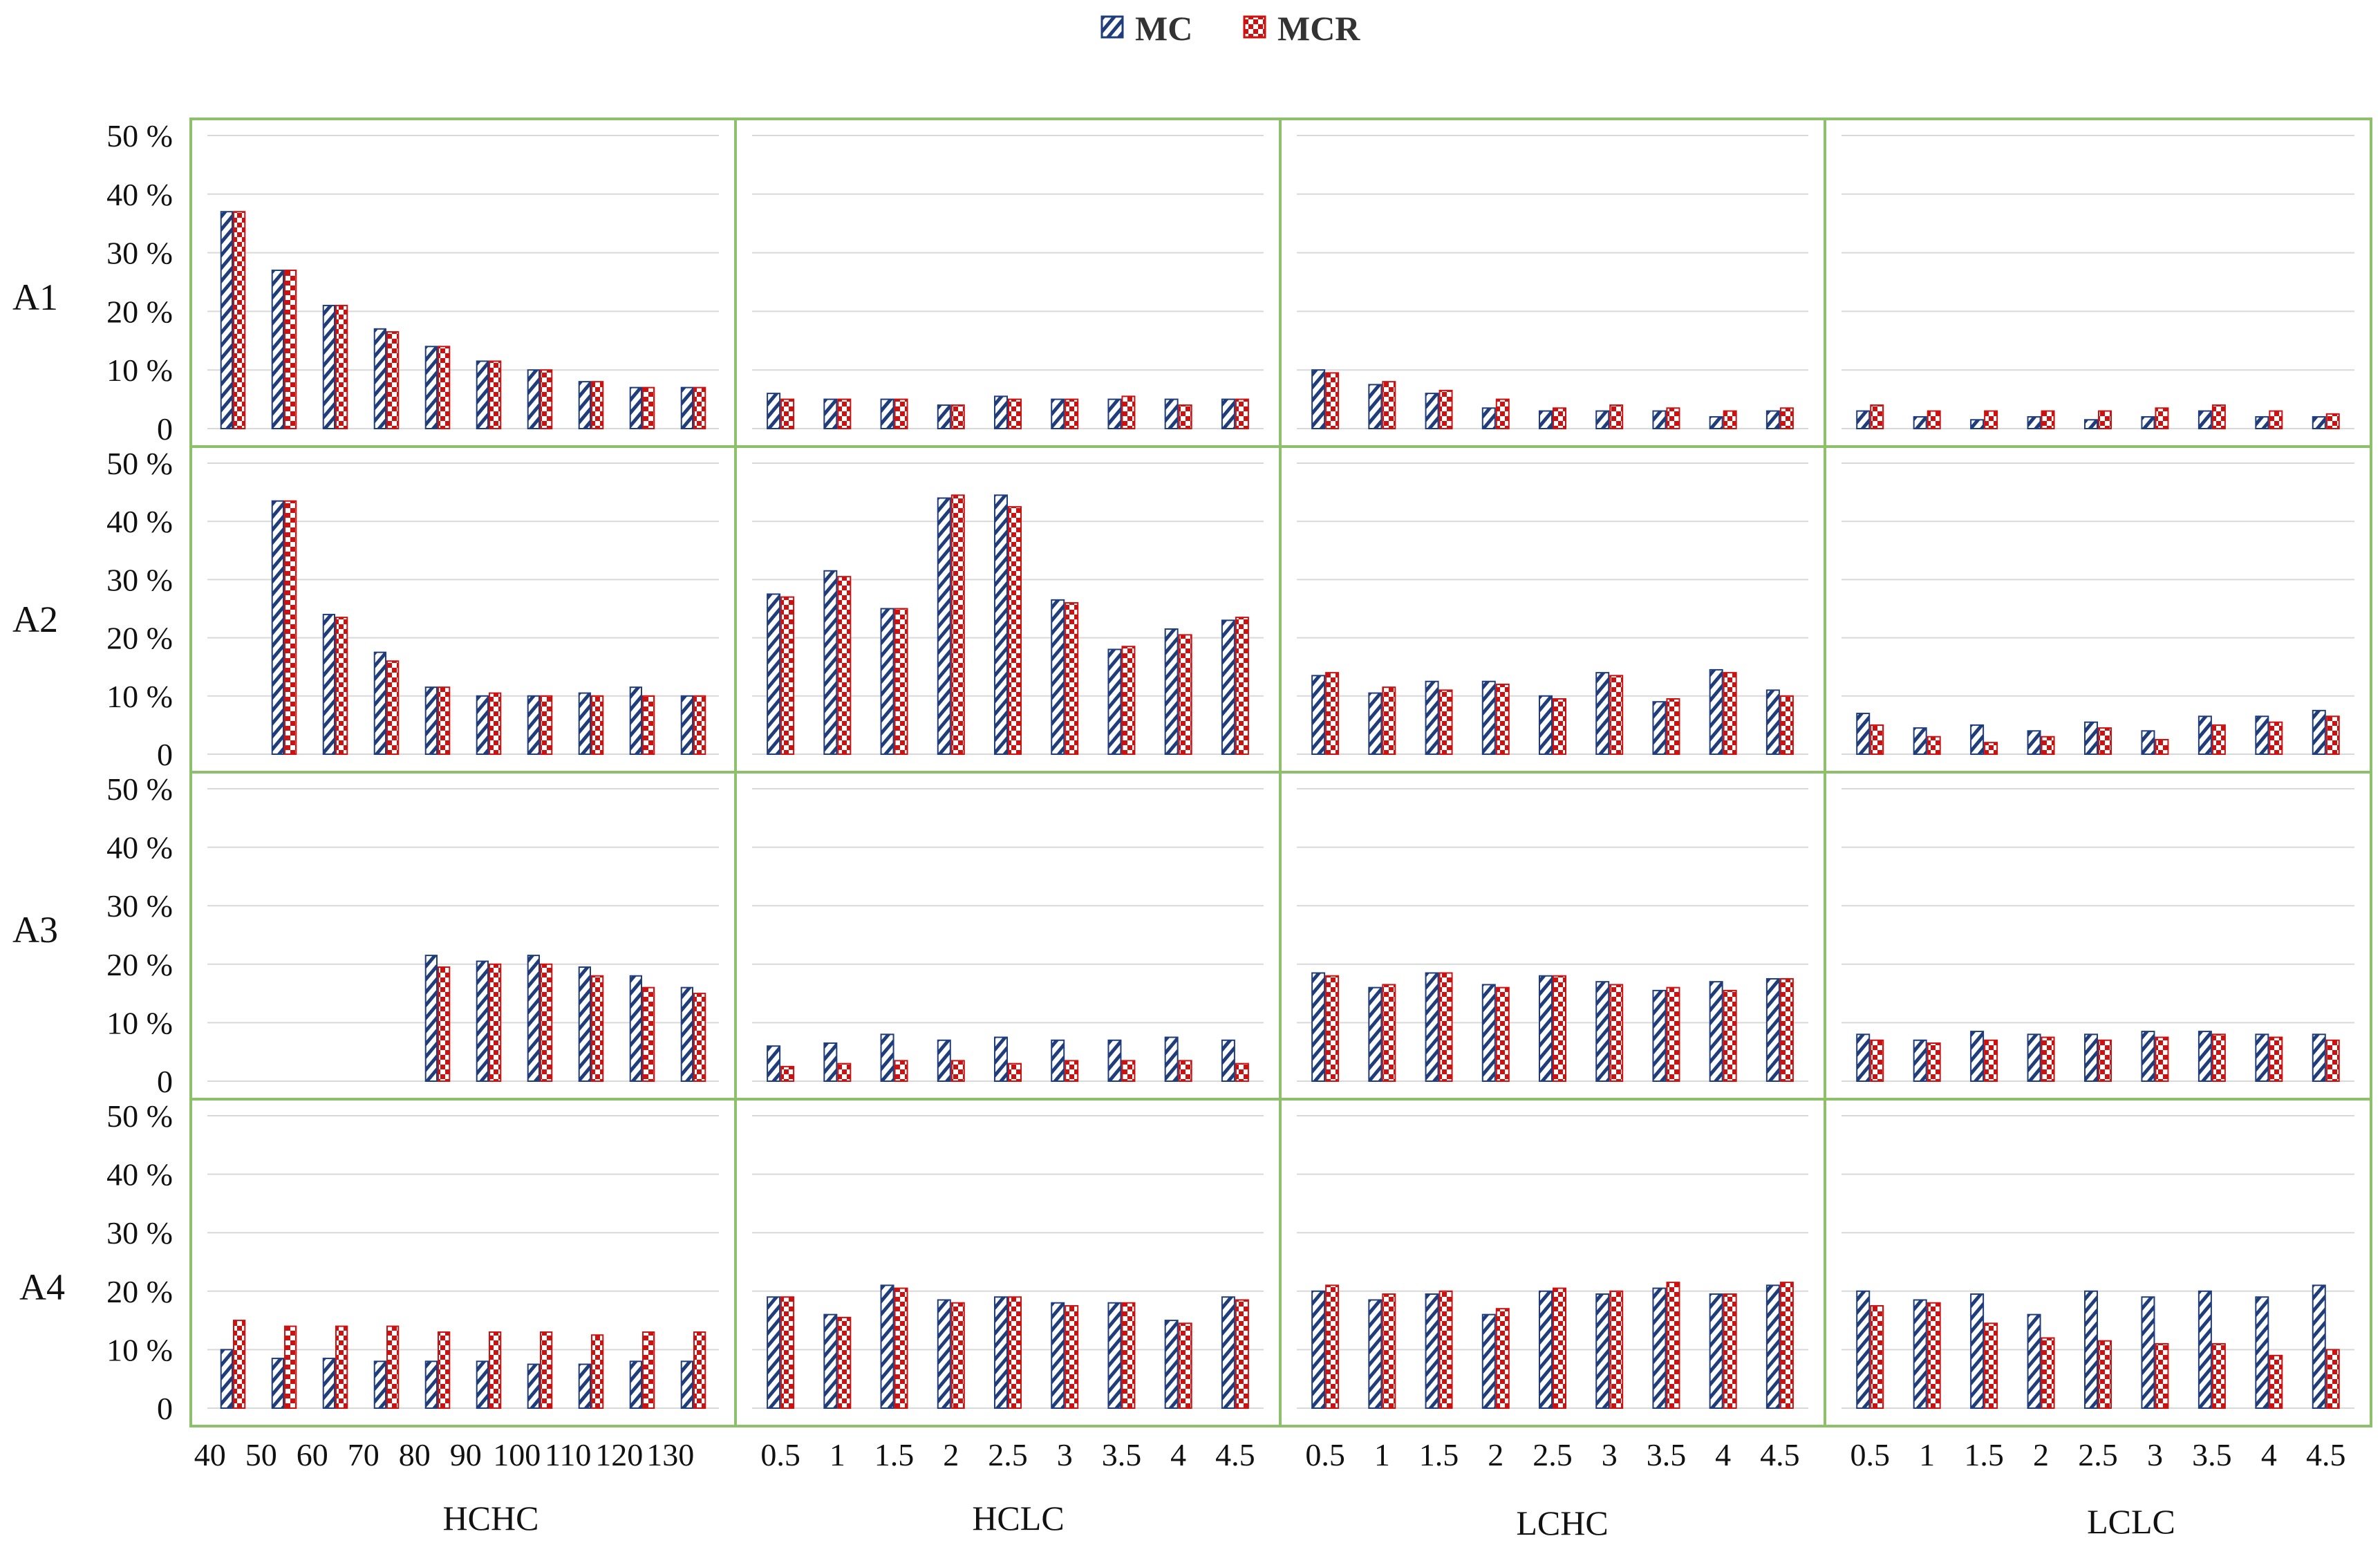 The image size is (2380, 1554). I want to click on x-tick-hchc-100: 100, so click(517, 1454).